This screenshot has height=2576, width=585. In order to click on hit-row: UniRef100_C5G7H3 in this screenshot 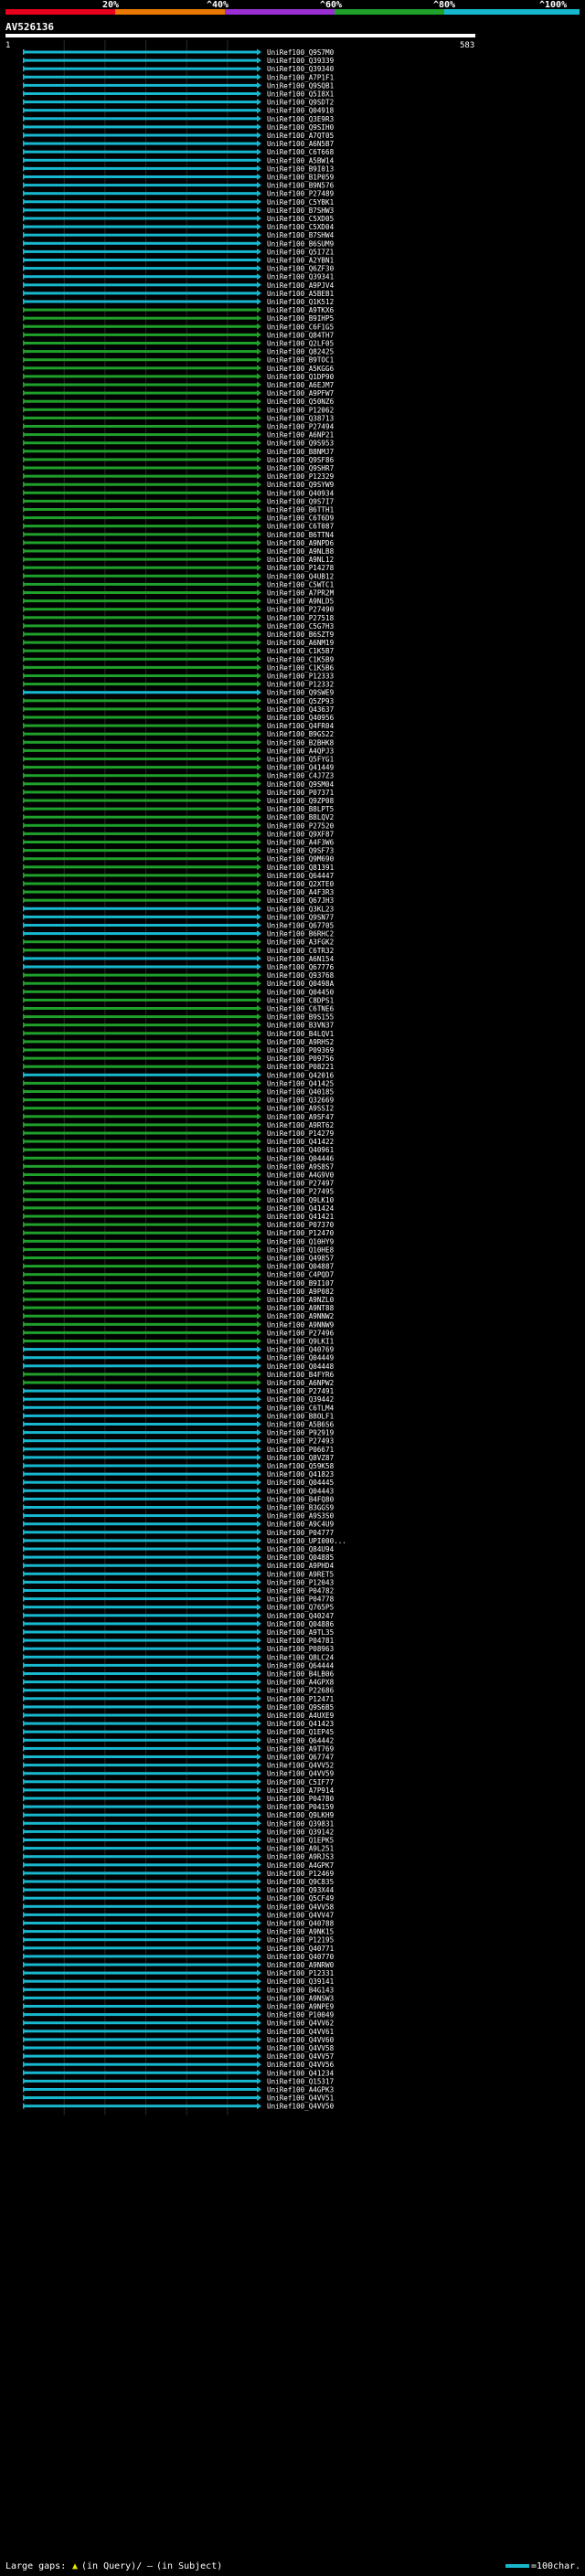, I will do `click(179, 626)`.